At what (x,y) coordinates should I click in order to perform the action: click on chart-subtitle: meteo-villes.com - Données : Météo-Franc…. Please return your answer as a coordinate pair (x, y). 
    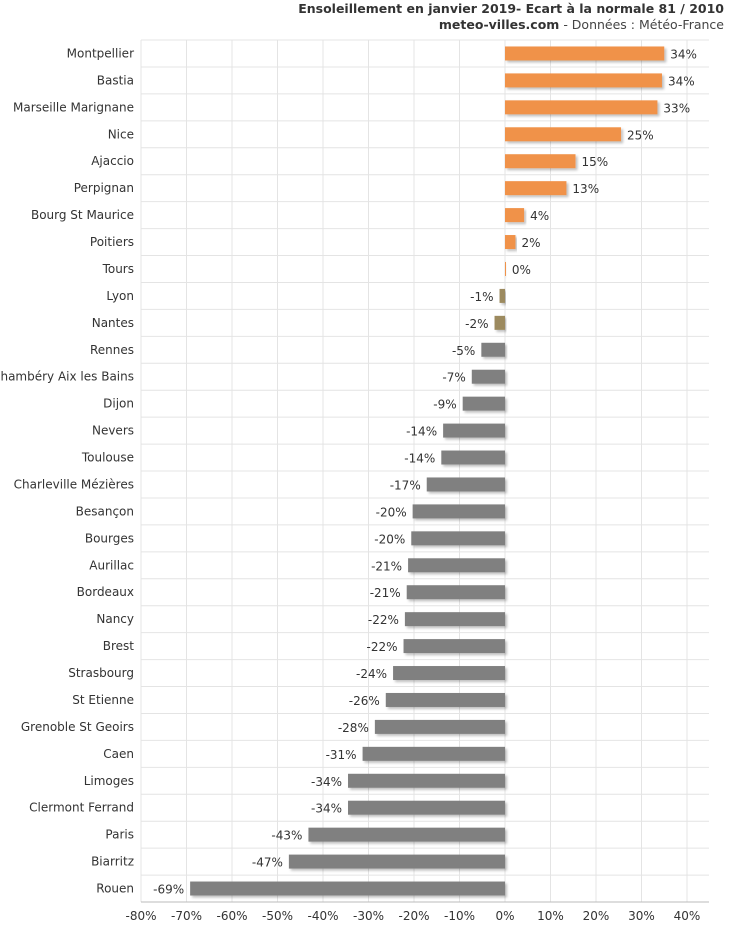
    Looking at the image, I should click on (511, 25).